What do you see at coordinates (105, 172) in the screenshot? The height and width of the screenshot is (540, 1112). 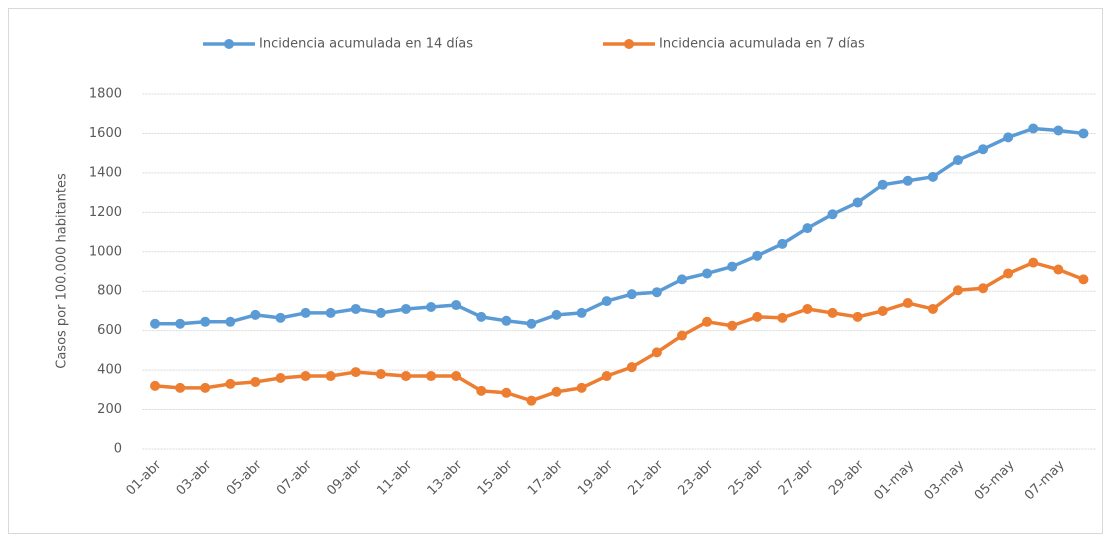 I see `y-tick-label: 1400` at bounding box center [105, 172].